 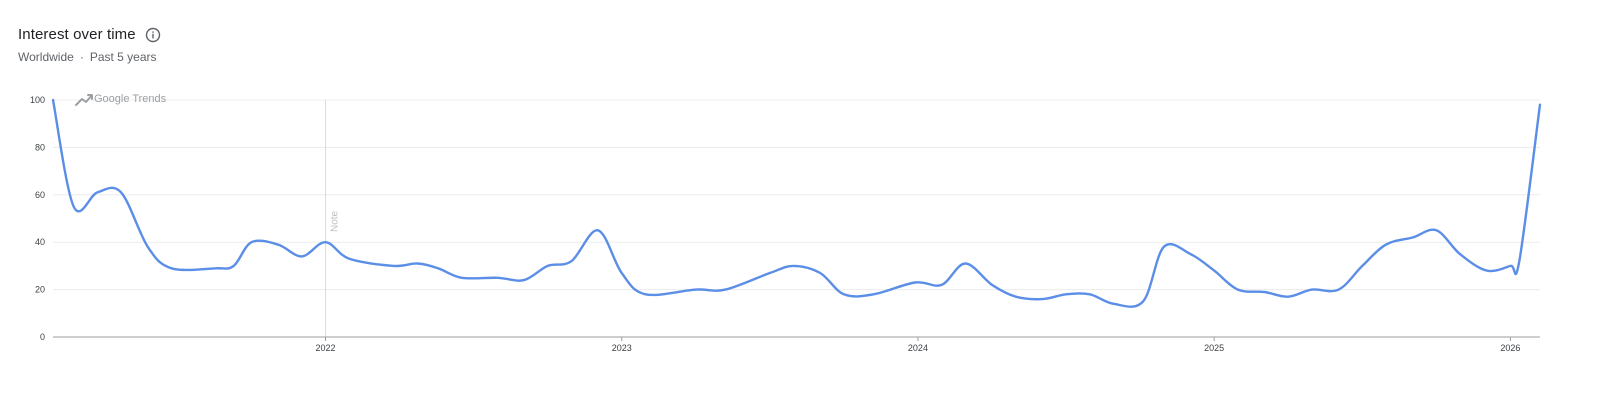 I want to click on y-tick-label: 40, so click(x=40, y=242).